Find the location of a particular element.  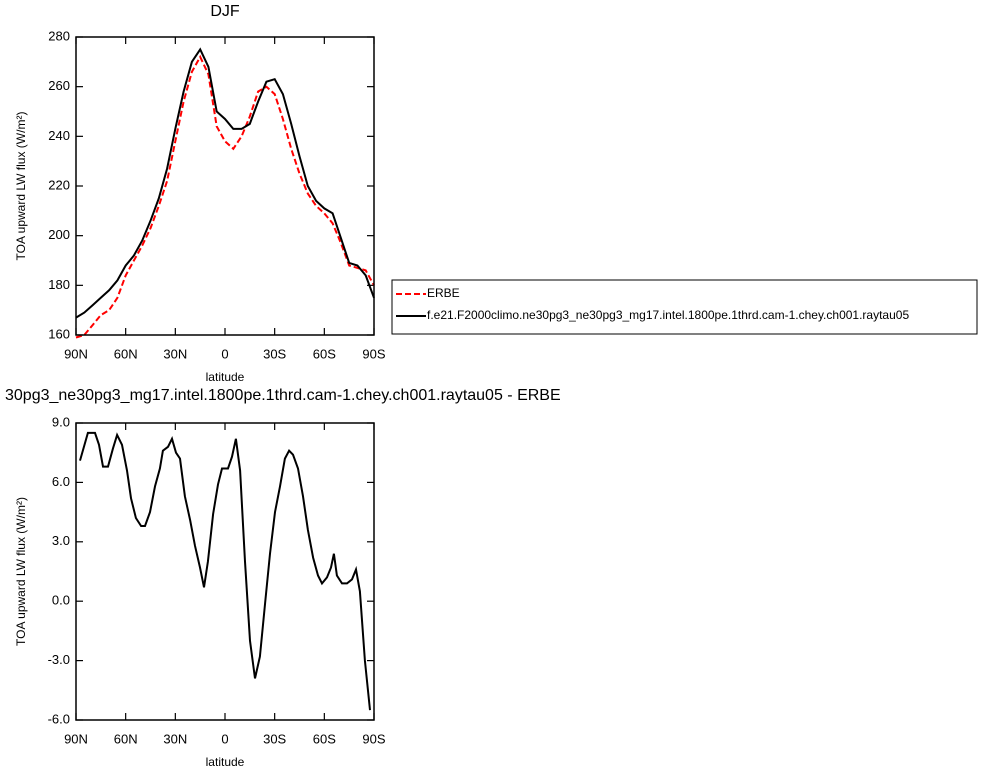

y-tick-label: 0.0 is located at coordinates (61, 600).